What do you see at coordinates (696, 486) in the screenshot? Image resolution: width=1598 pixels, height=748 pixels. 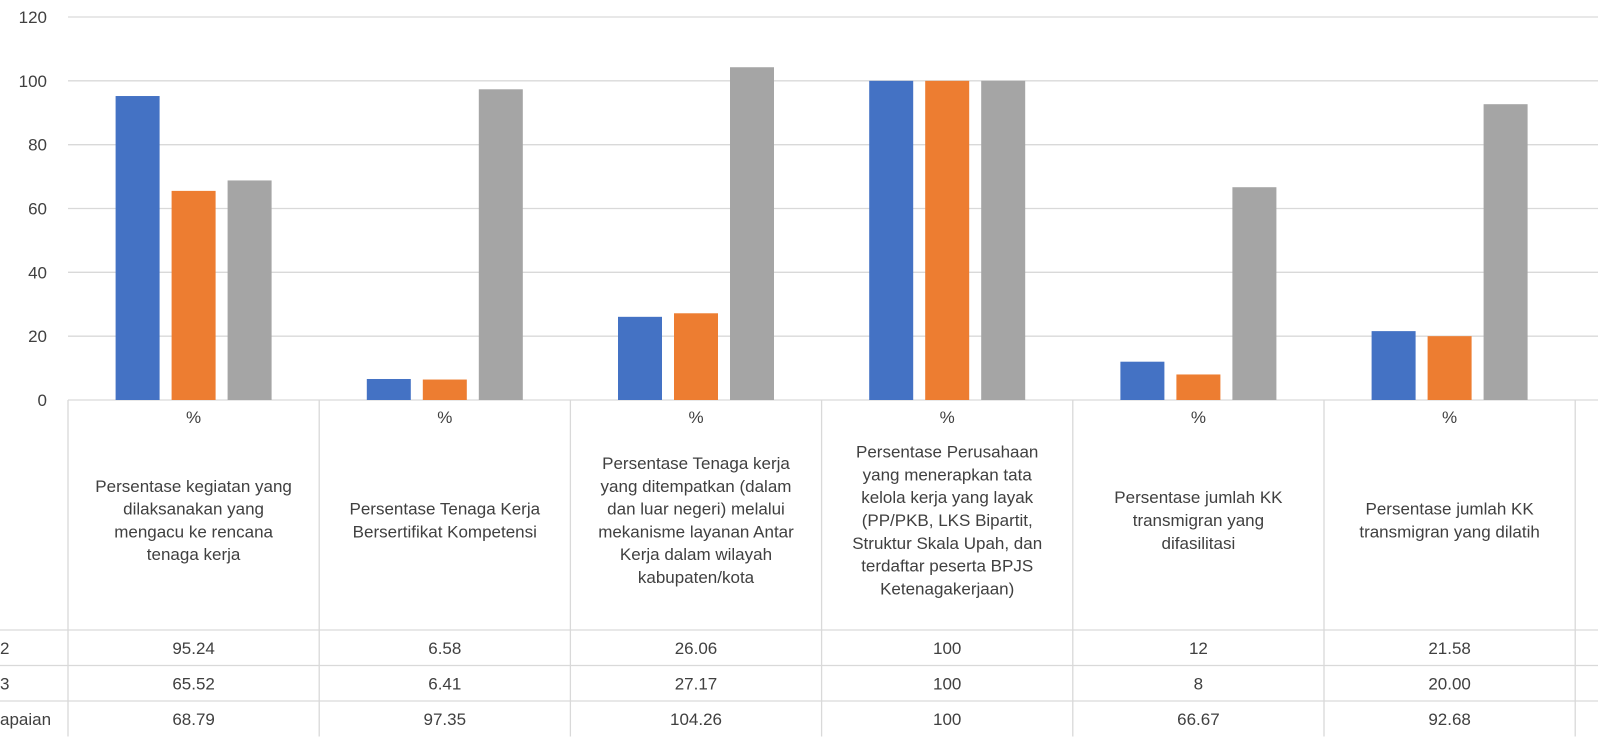 I see `category-label: yang ditempatkan (dalam` at bounding box center [696, 486].